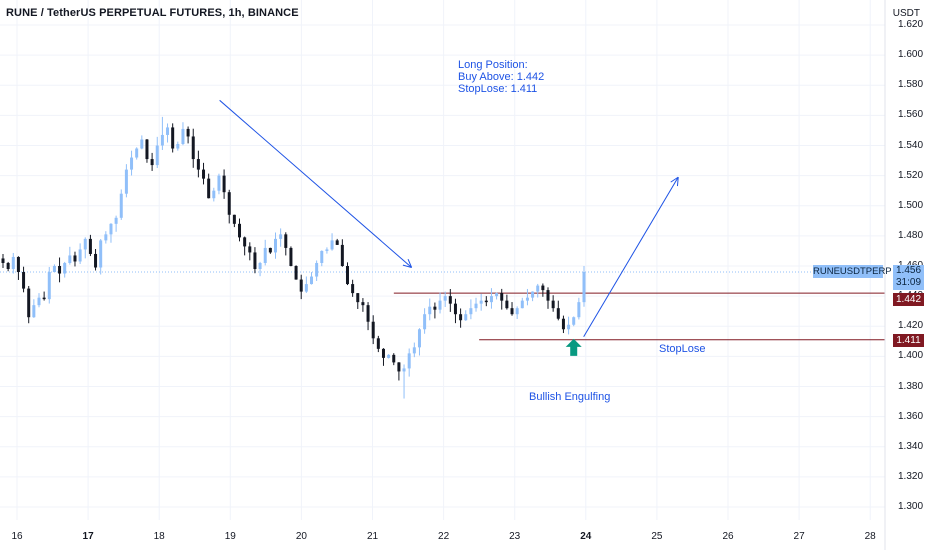 Image resolution: width=932 pixels, height=550 pixels. What do you see at coordinates (498, 89) in the screenshot?
I see `trade-note-line: StopLose: 1.411` at bounding box center [498, 89].